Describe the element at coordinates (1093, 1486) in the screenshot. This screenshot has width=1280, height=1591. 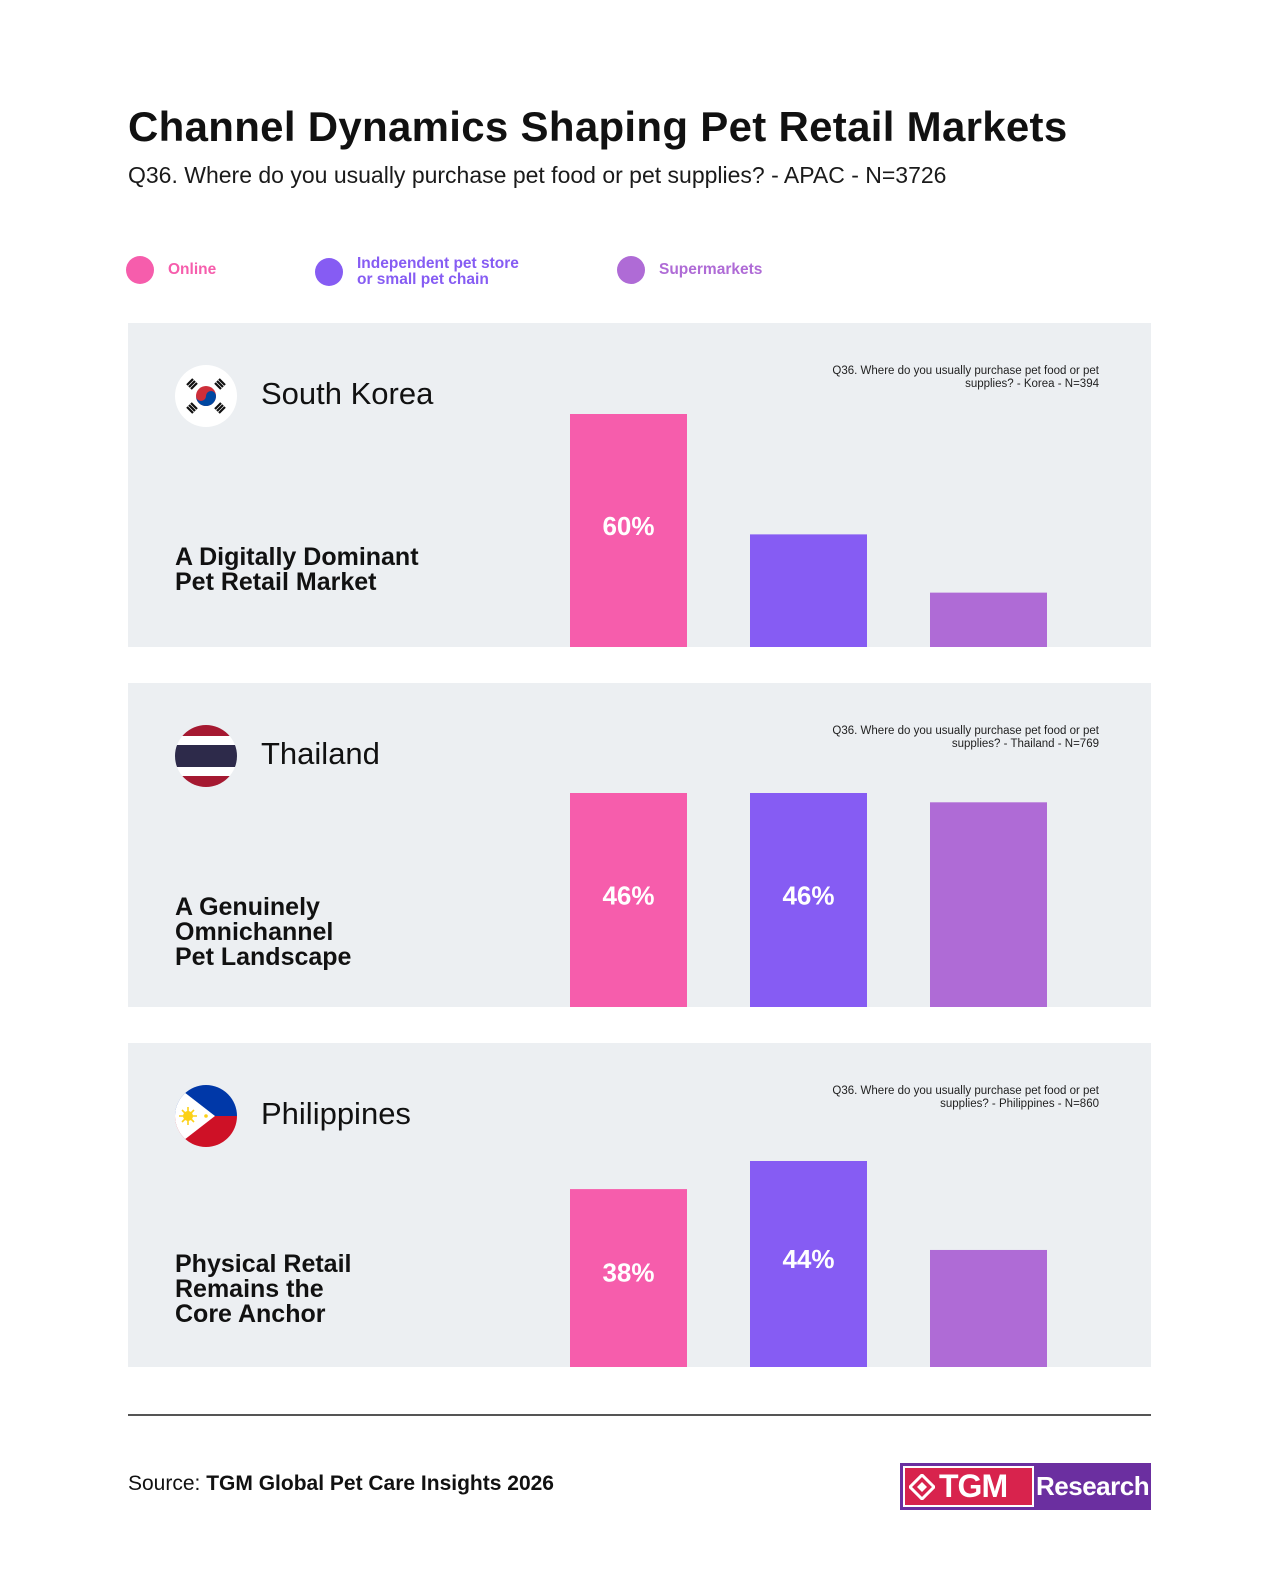
I see `logo-right-text: Research` at that location.